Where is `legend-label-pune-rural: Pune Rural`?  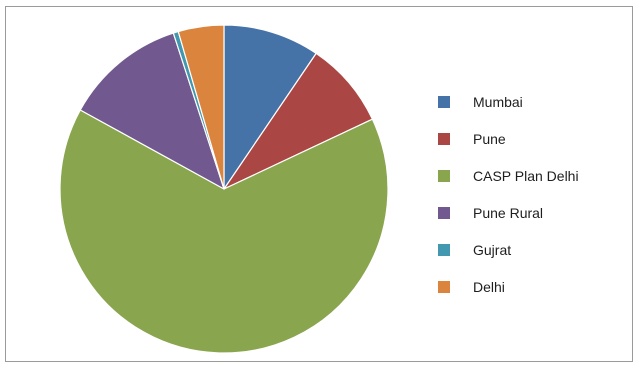
legend-label-pune-rural: Pune Rural is located at coordinates (508, 213).